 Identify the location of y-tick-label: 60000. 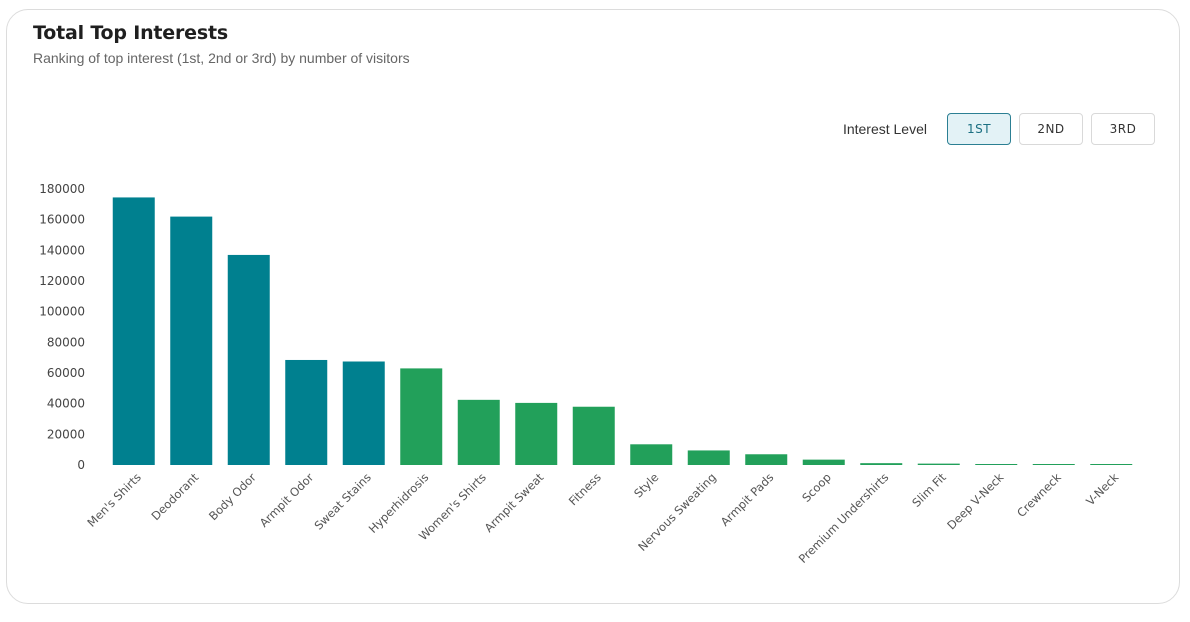
(66, 373).